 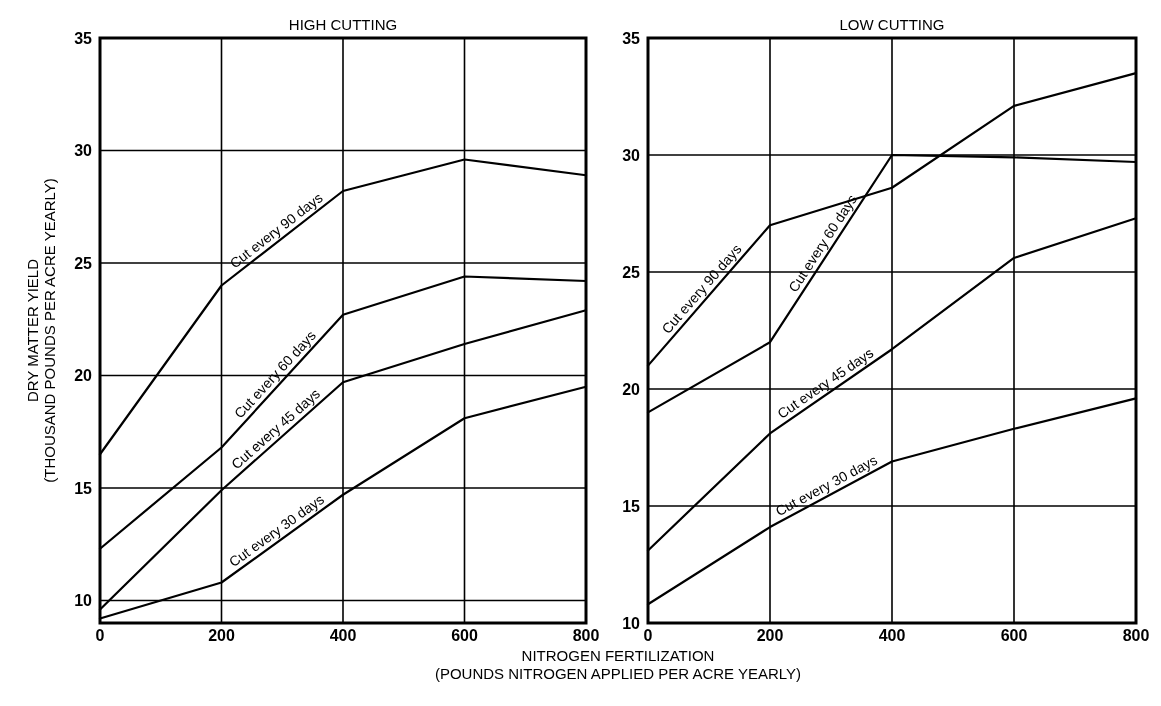 I want to click on y-axis-title: DRY MATTER YIELD (THOUSAND POUNDS PER ACRE YEARLY), so click(x=41, y=330).